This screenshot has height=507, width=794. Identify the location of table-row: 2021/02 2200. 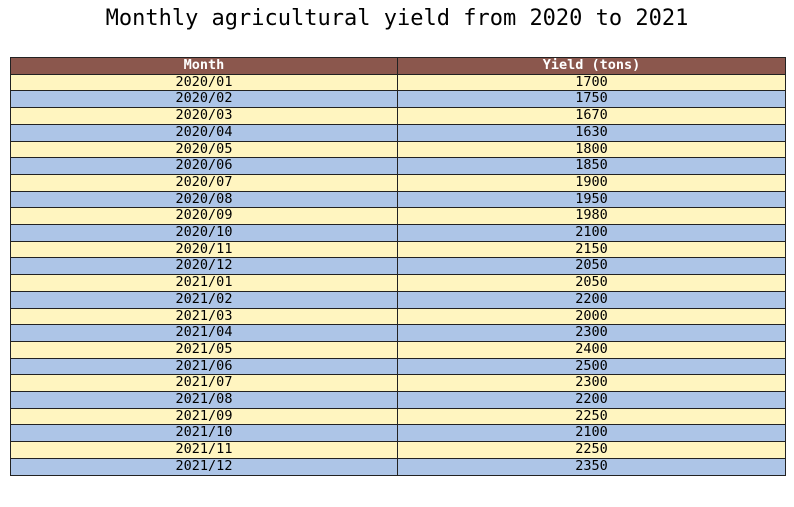
(398, 299).